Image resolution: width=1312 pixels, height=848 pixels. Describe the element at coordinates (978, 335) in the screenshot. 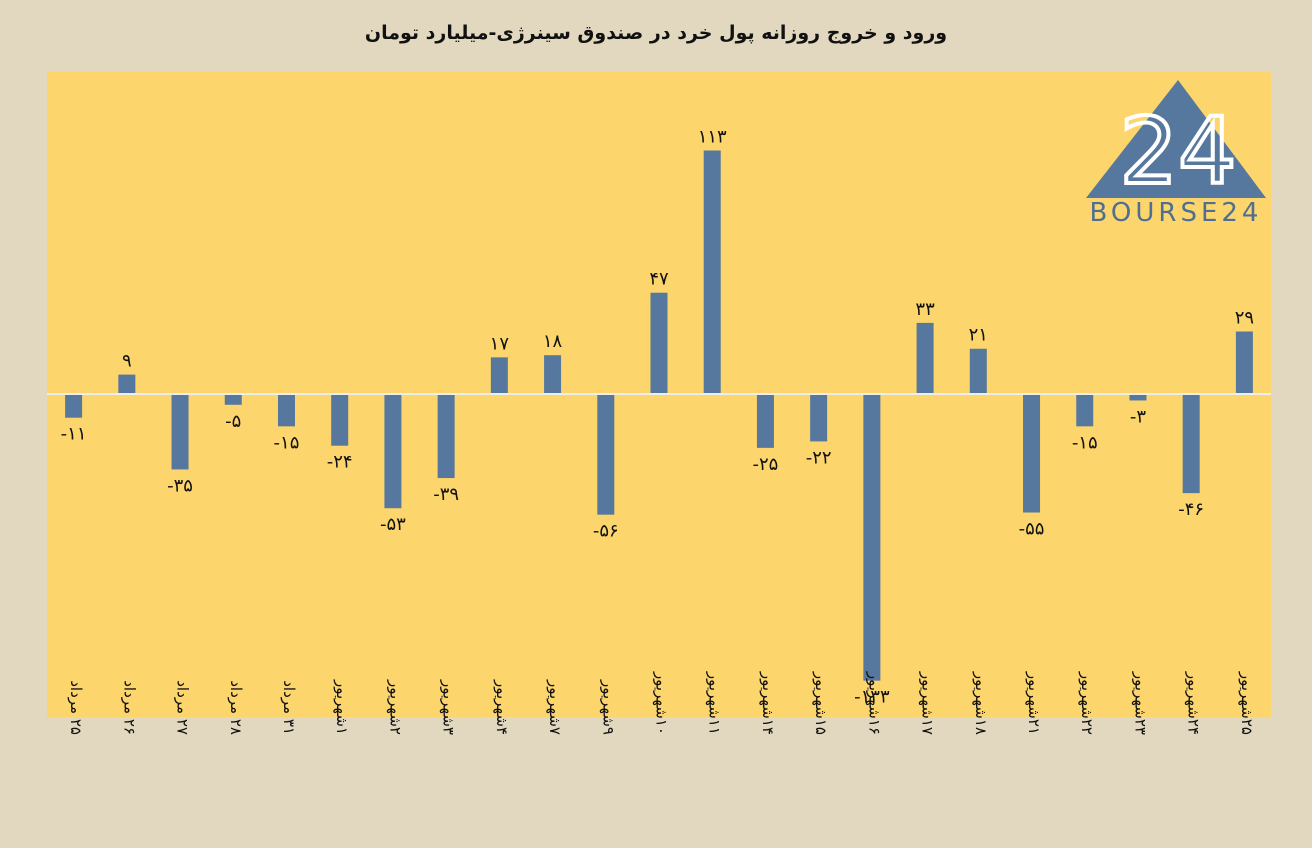

I see `data-label: ۲۱` at that location.